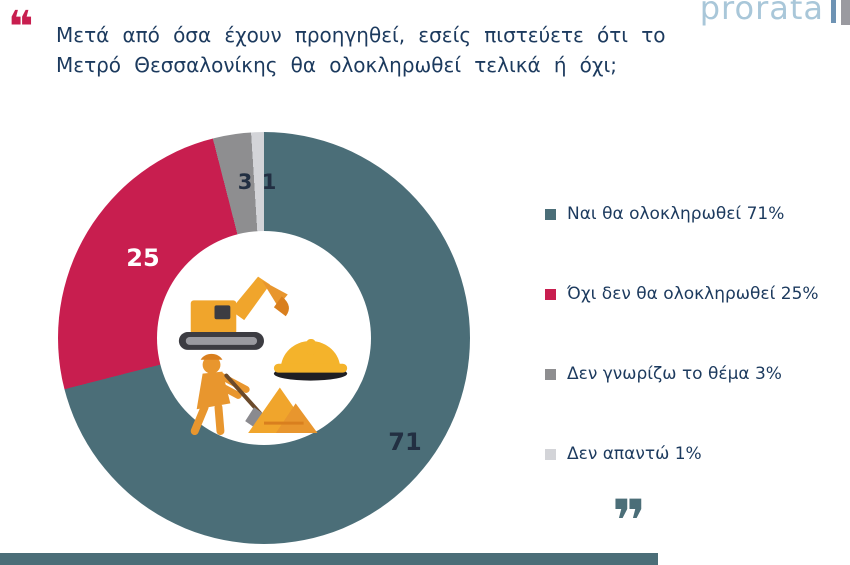 This screenshot has height=565, width=850. I want to click on construction-illustration, so click(263, 356).